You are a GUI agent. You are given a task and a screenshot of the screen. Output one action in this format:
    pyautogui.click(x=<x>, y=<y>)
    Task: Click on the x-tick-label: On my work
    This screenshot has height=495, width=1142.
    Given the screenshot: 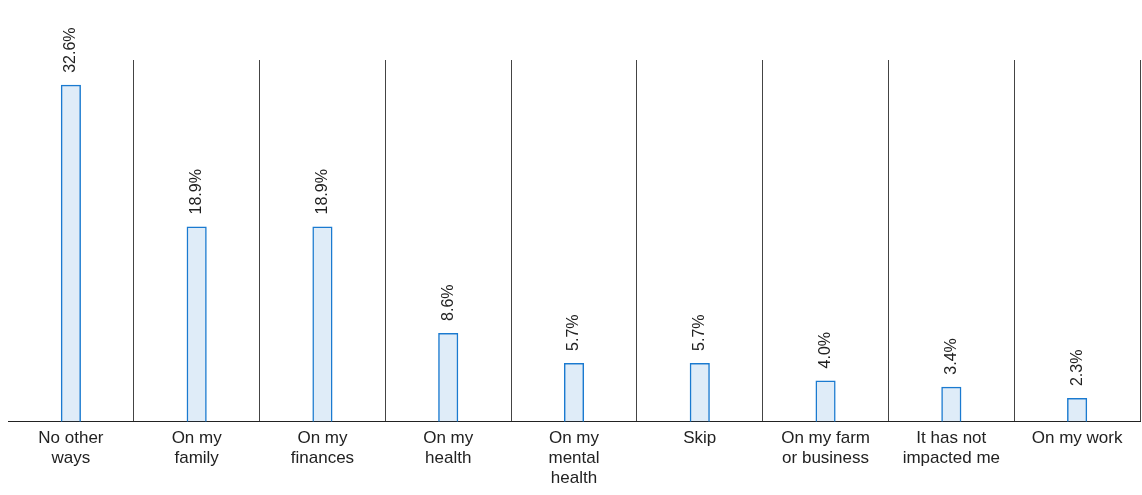 What is the action you would take?
    pyautogui.click(x=1077, y=437)
    